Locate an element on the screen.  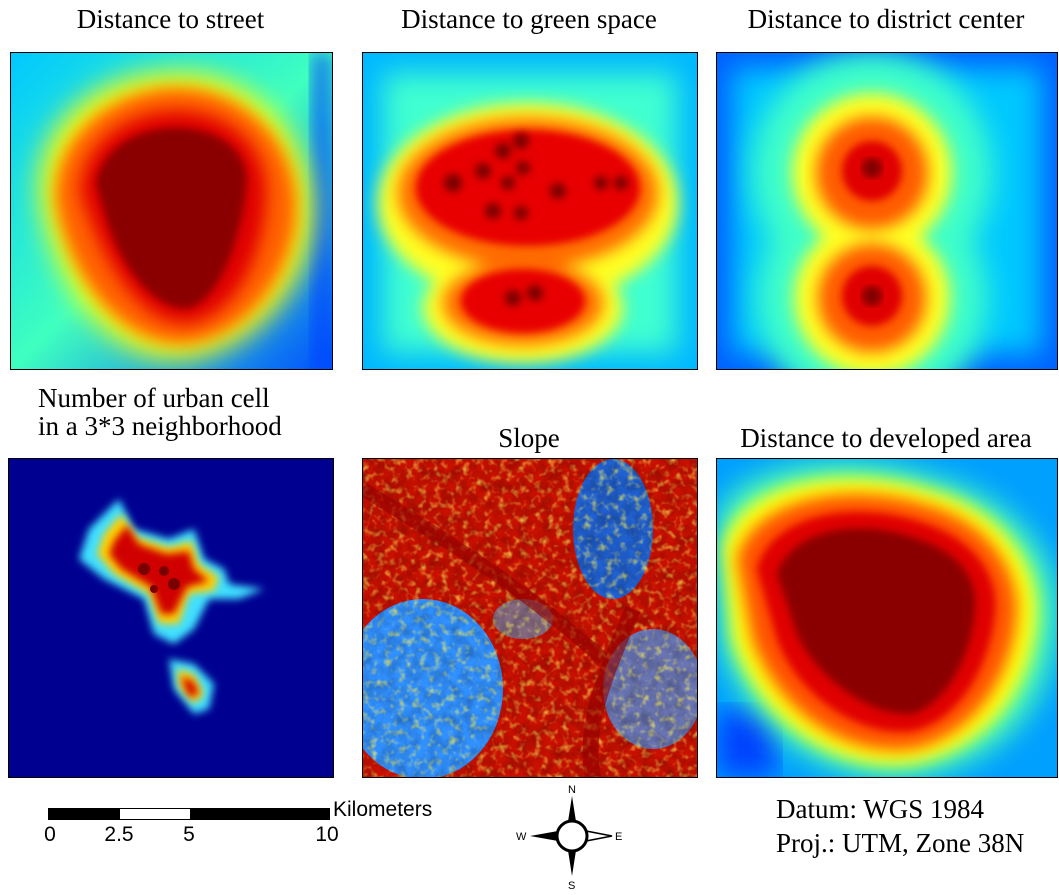
datum-label: Datum: WGS 1984 is located at coordinates (880, 809).